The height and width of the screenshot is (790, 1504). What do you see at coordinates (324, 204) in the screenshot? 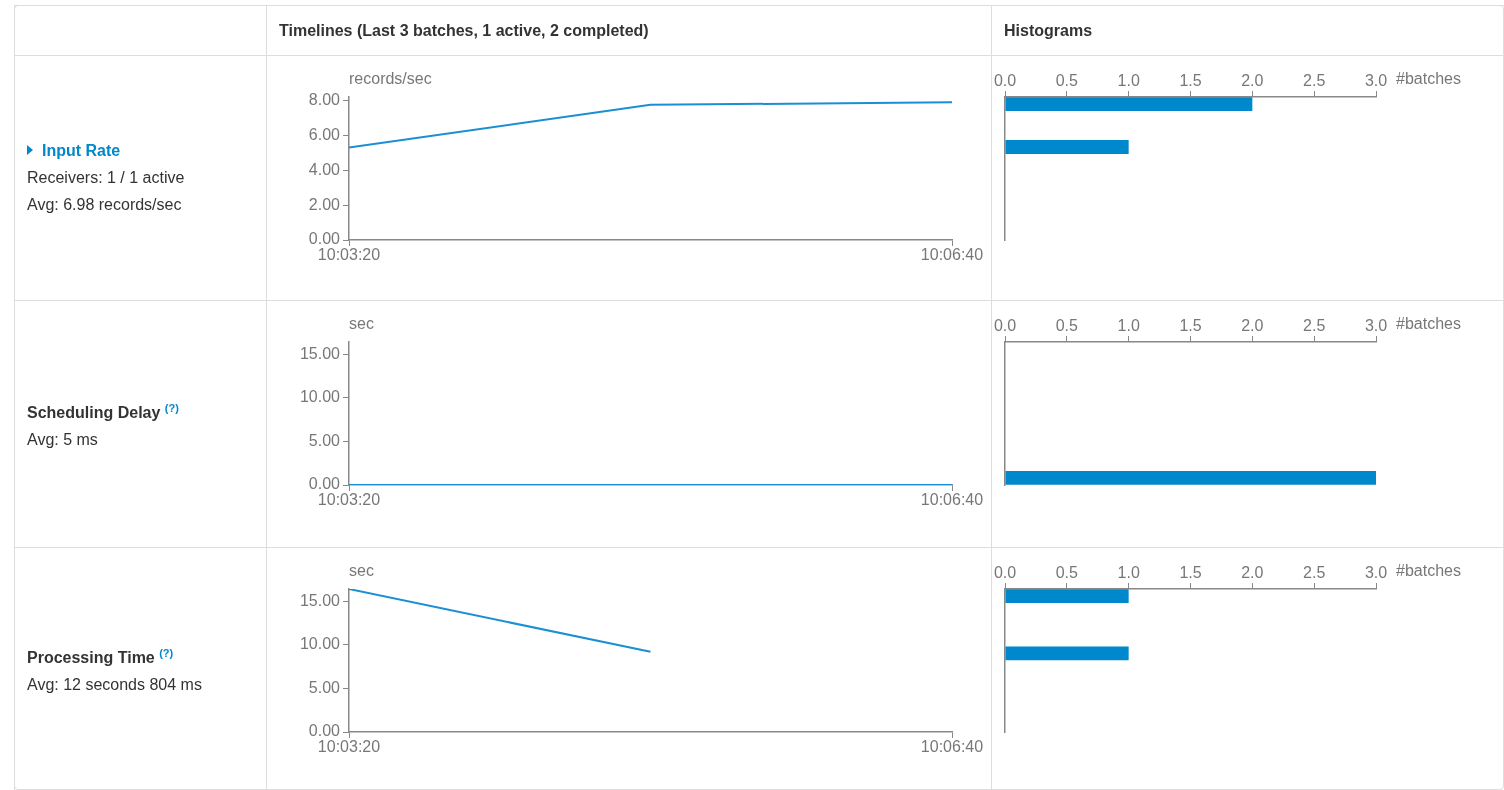
I see `y-tick-label: 2.00` at bounding box center [324, 204].